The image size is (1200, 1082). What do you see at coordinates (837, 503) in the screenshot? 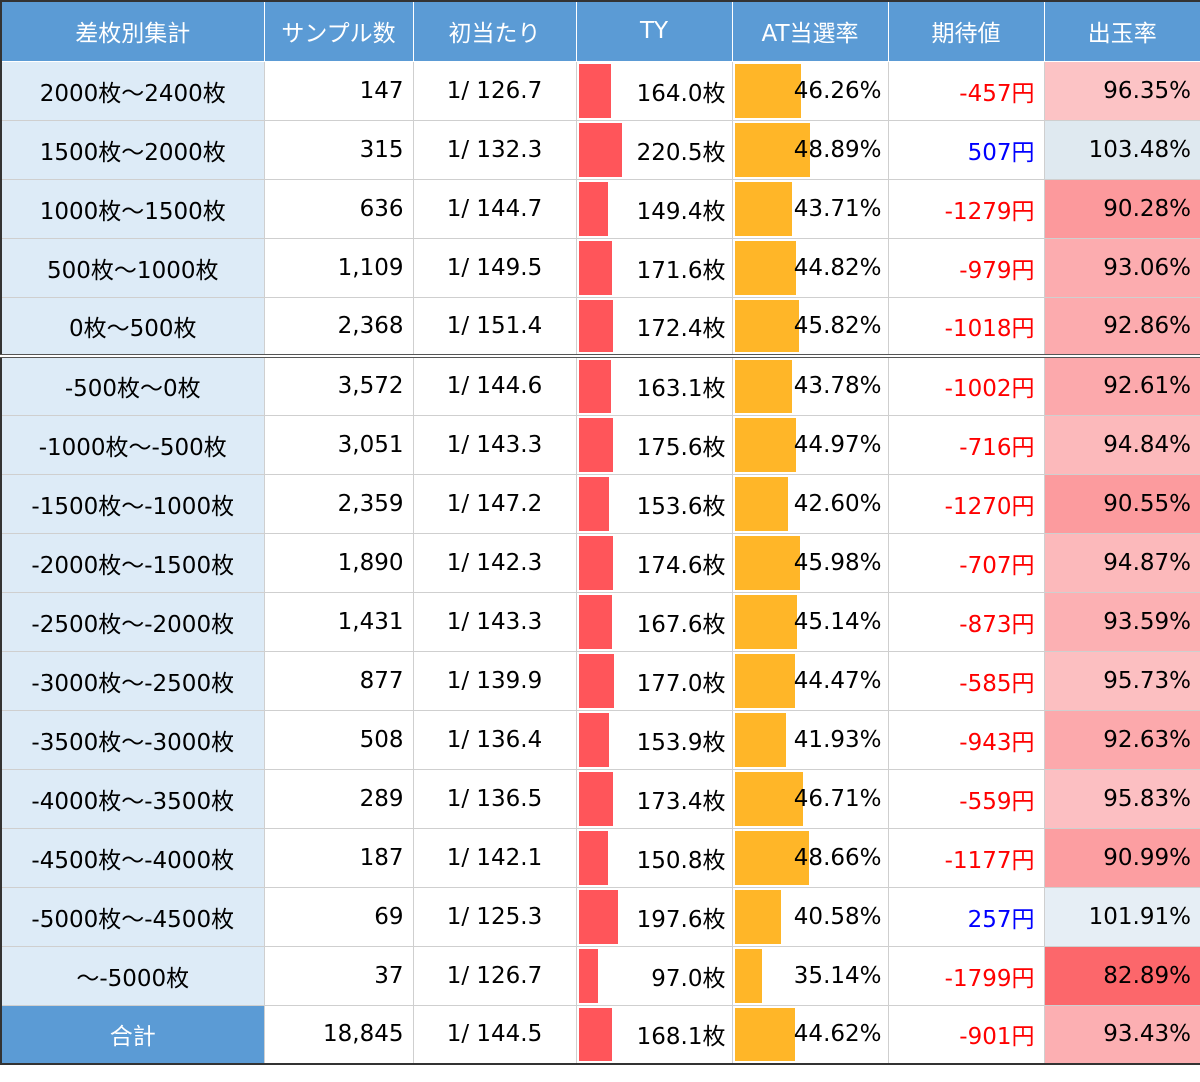
I see `at-rate-value: 42.60%` at bounding box center [837, 503].